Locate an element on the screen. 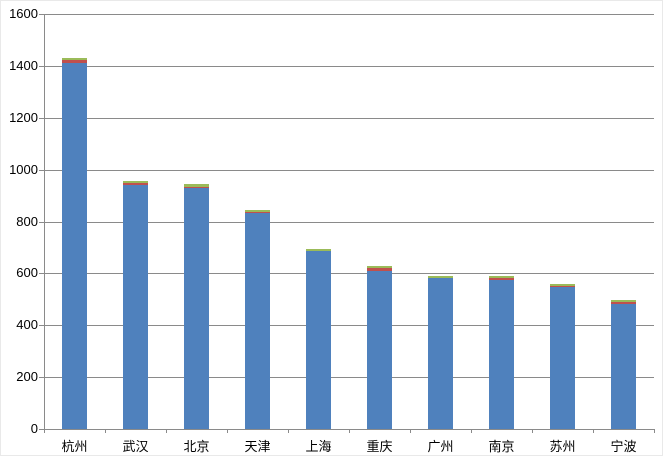 This screenshot has height=456, width=663. x-axis-label: 武汉 is located at coordinates (135, 446).